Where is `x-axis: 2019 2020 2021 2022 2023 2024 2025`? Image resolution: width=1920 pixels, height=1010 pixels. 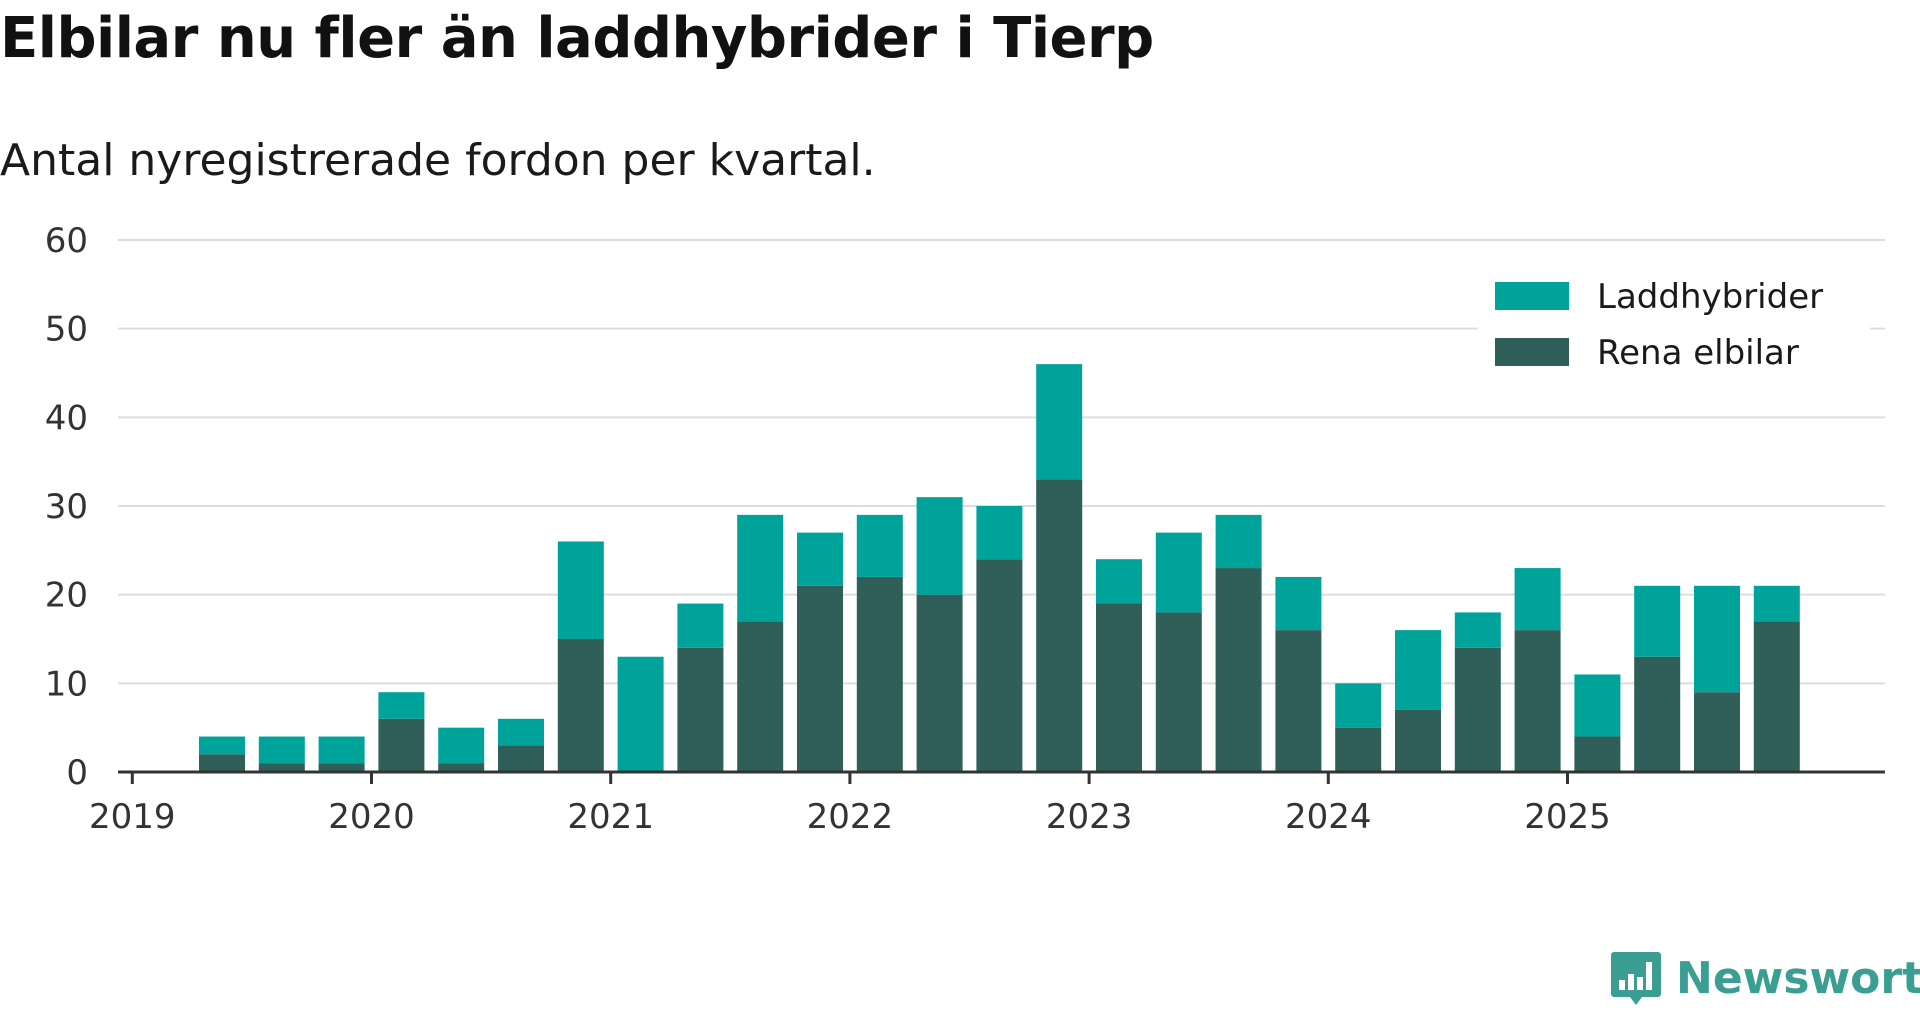
x-axis: 2019 2020 2021 2022 2023 2024 2025 is located at coordinates (987, 803).